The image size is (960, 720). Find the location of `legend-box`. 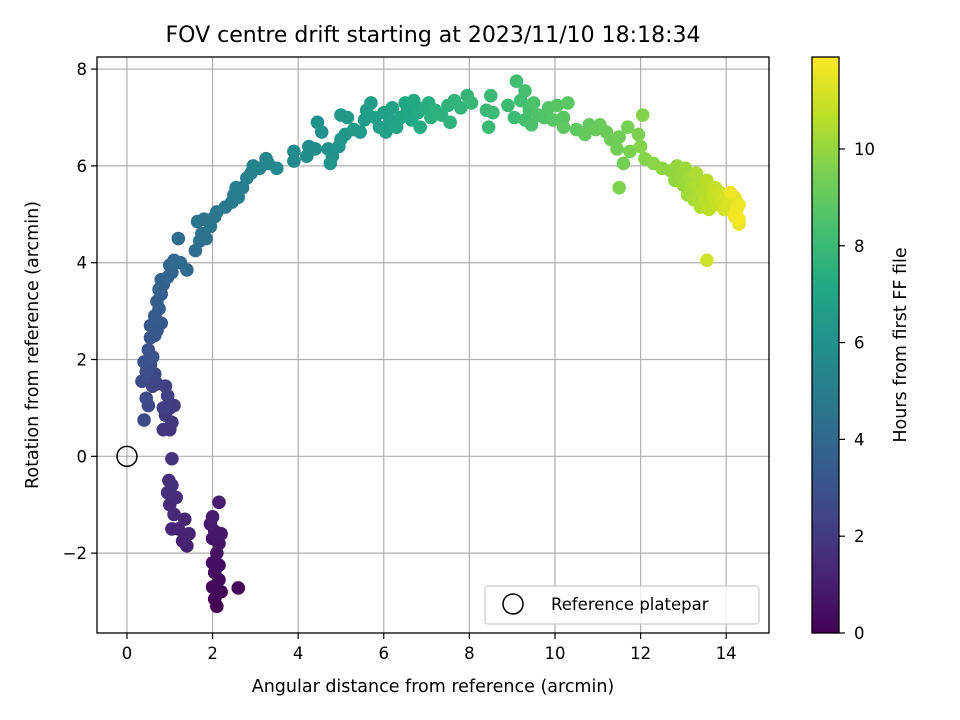

legend-box is located at coordinates (622, 605).